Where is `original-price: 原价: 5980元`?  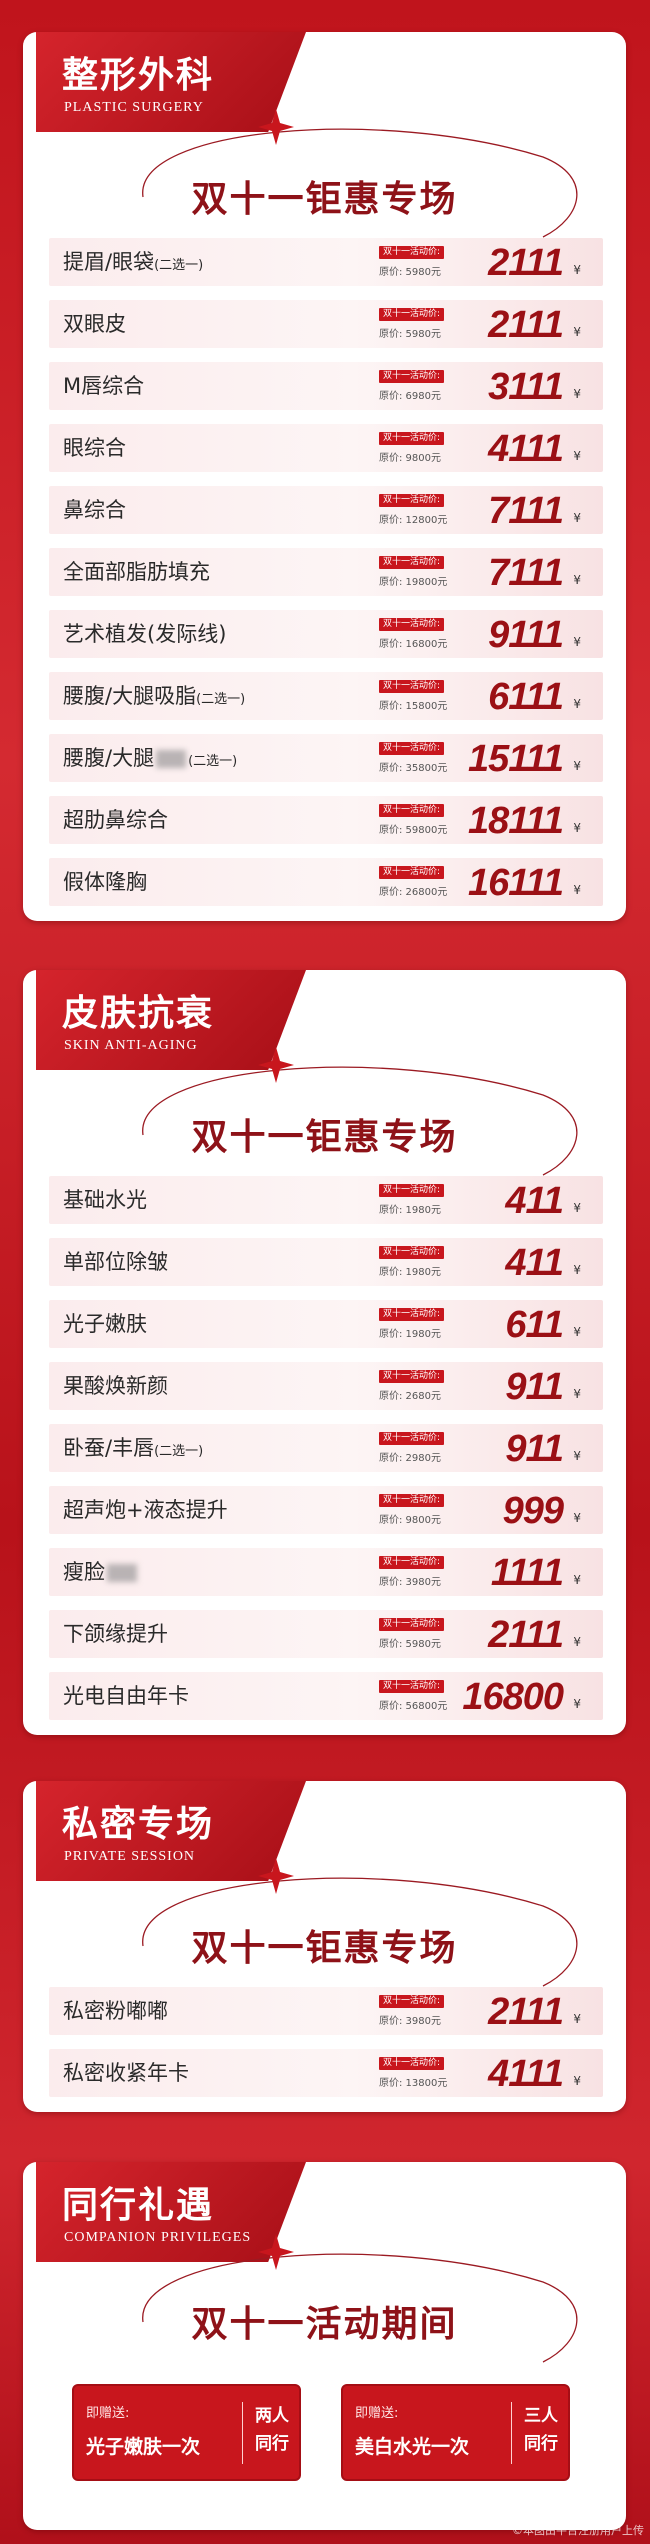
original-price: 原价: 5980元 is located at coordinates (410, 334).